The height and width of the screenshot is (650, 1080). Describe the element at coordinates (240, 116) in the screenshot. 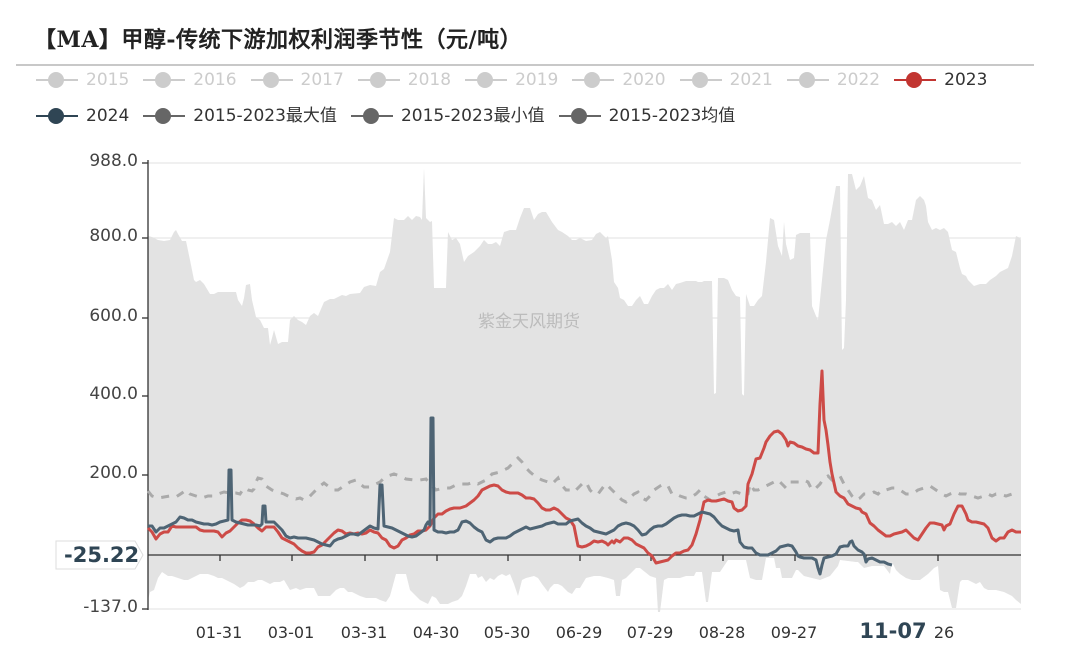

I see `legend-item-max: 2015-2023最大值` at that location.